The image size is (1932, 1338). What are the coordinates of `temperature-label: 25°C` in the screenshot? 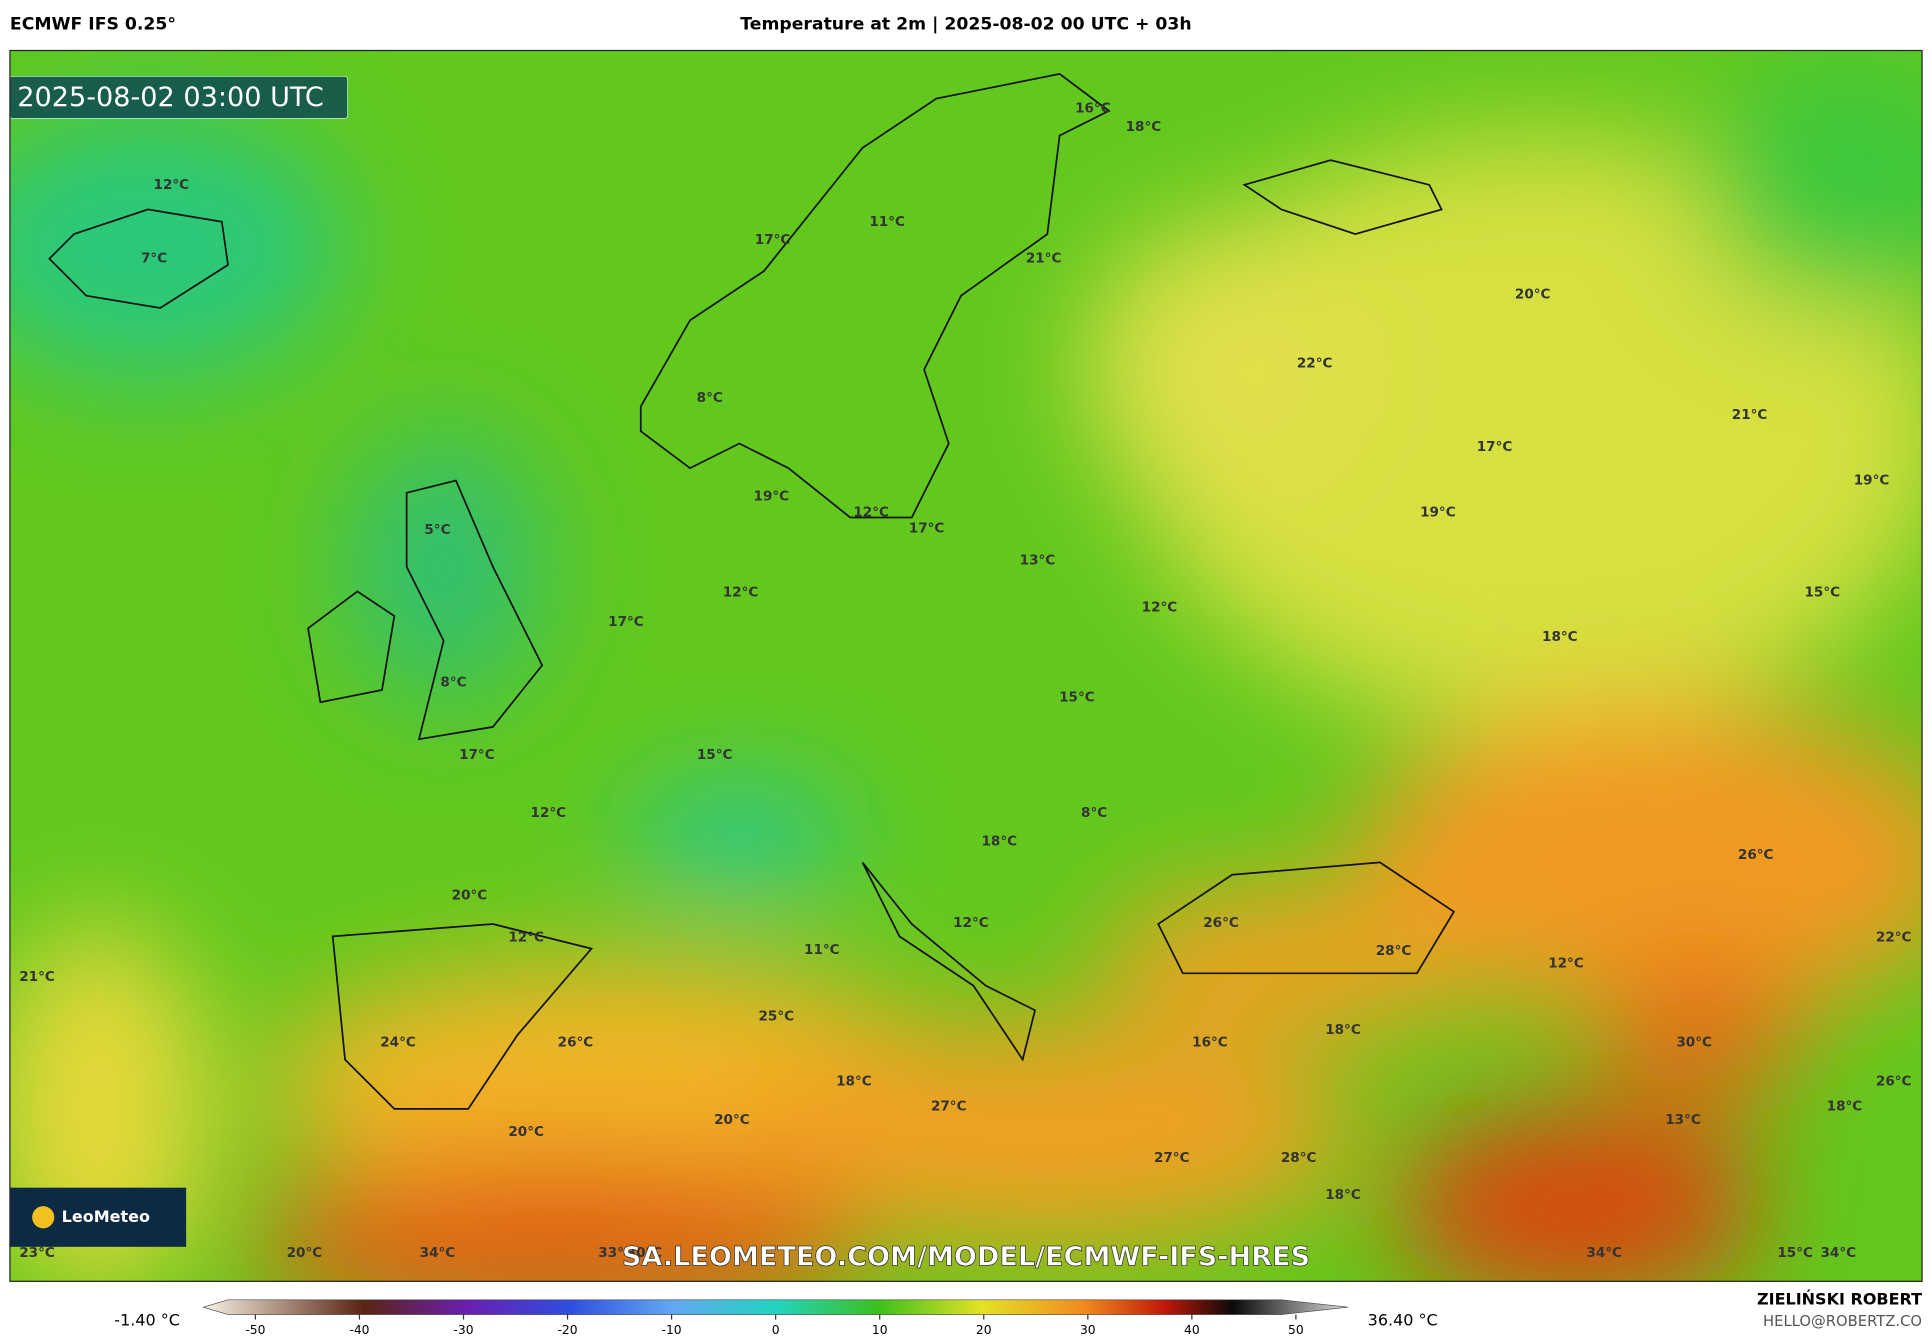 It's located at (776, 1016).